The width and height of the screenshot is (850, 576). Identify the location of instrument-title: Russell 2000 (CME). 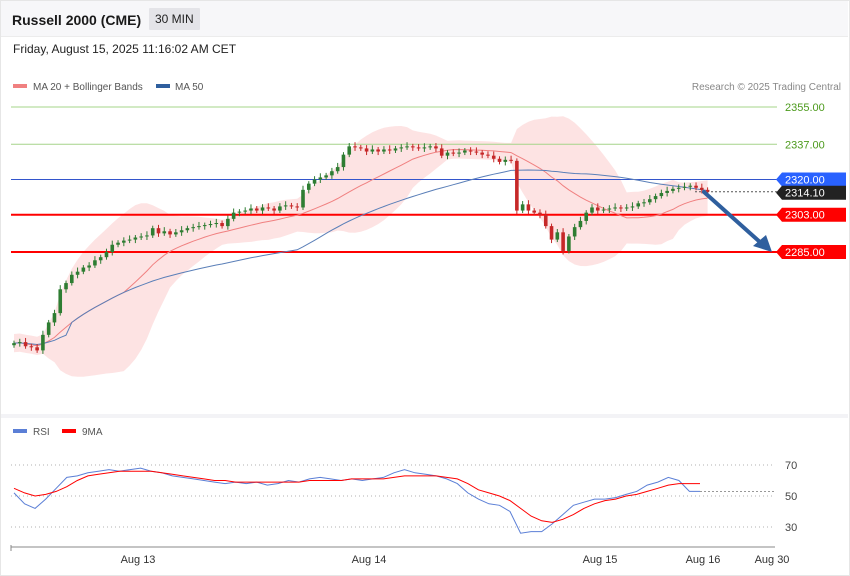
(77, 20).